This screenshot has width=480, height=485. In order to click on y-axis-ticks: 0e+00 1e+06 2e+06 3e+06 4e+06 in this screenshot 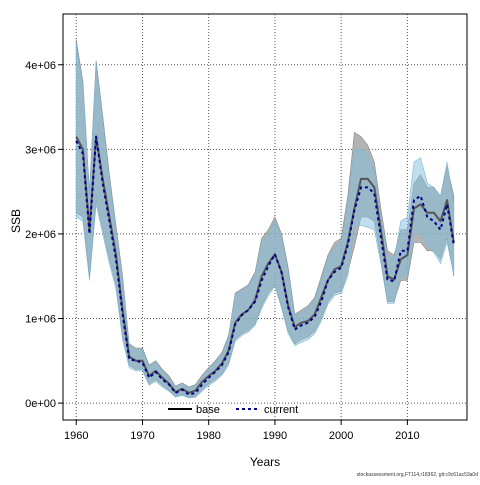, I will do `click(44, 235)`.